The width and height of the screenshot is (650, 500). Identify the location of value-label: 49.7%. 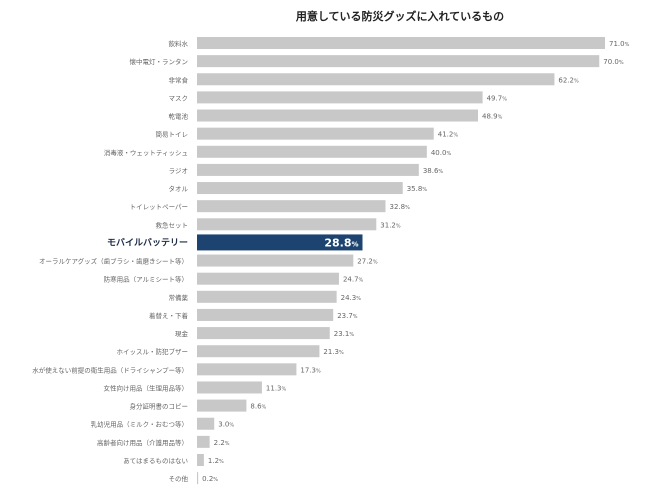
(497, 98).